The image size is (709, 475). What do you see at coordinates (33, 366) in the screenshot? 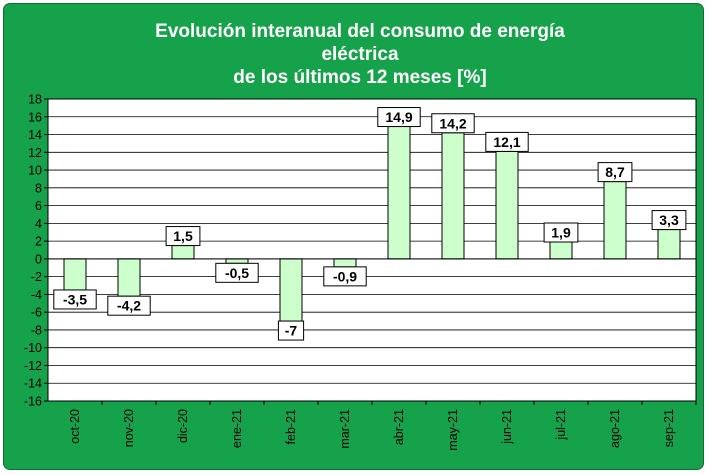
I see `y-tick-label: -12` at bounding box center [33, 366].